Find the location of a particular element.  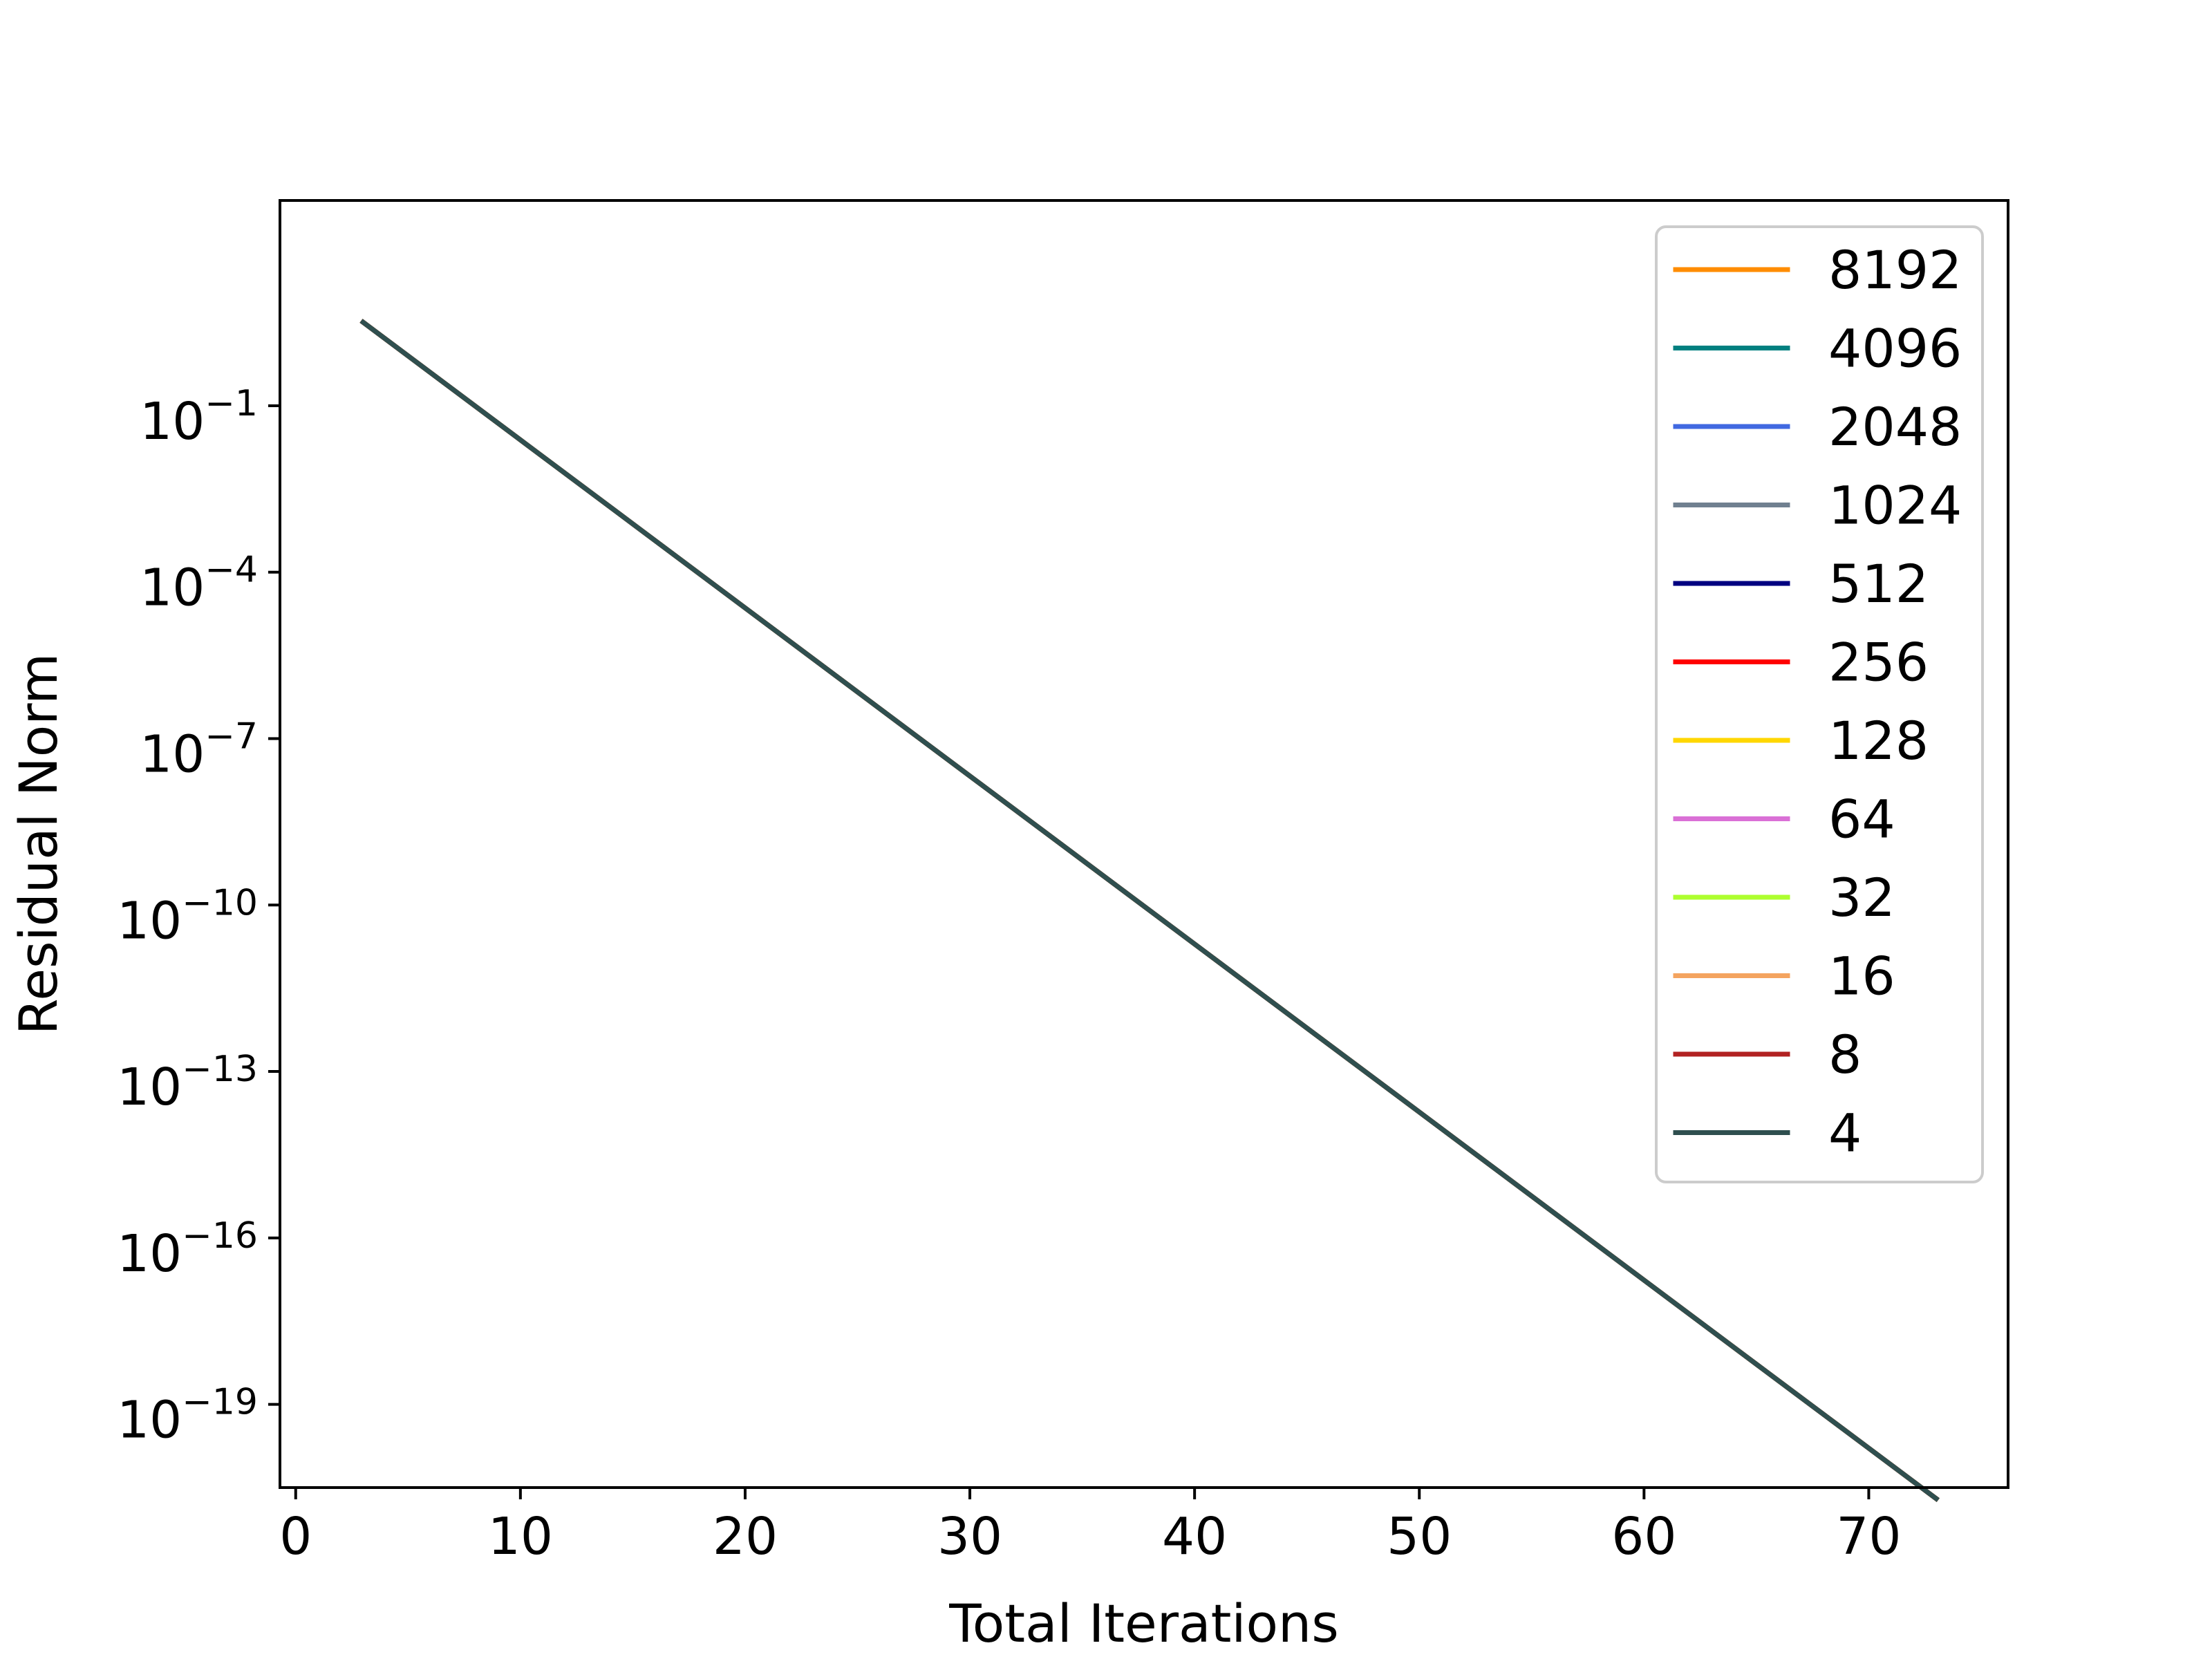

y-tick-label: 10⁻¹³ is located at coordinates (187, 1083).